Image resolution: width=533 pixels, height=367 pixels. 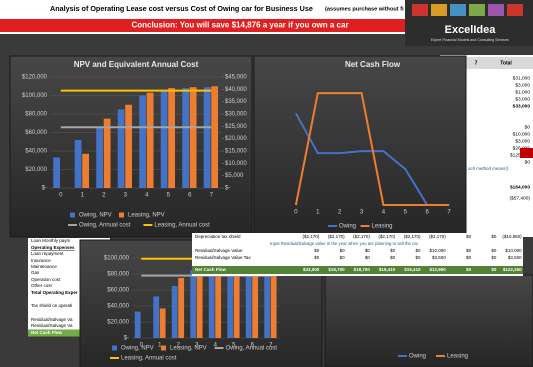 What do you see at coordinates (146, 216) in the screenshot?
I see `legend-label: Leasing, NPV` at bounding box center [146, 216].